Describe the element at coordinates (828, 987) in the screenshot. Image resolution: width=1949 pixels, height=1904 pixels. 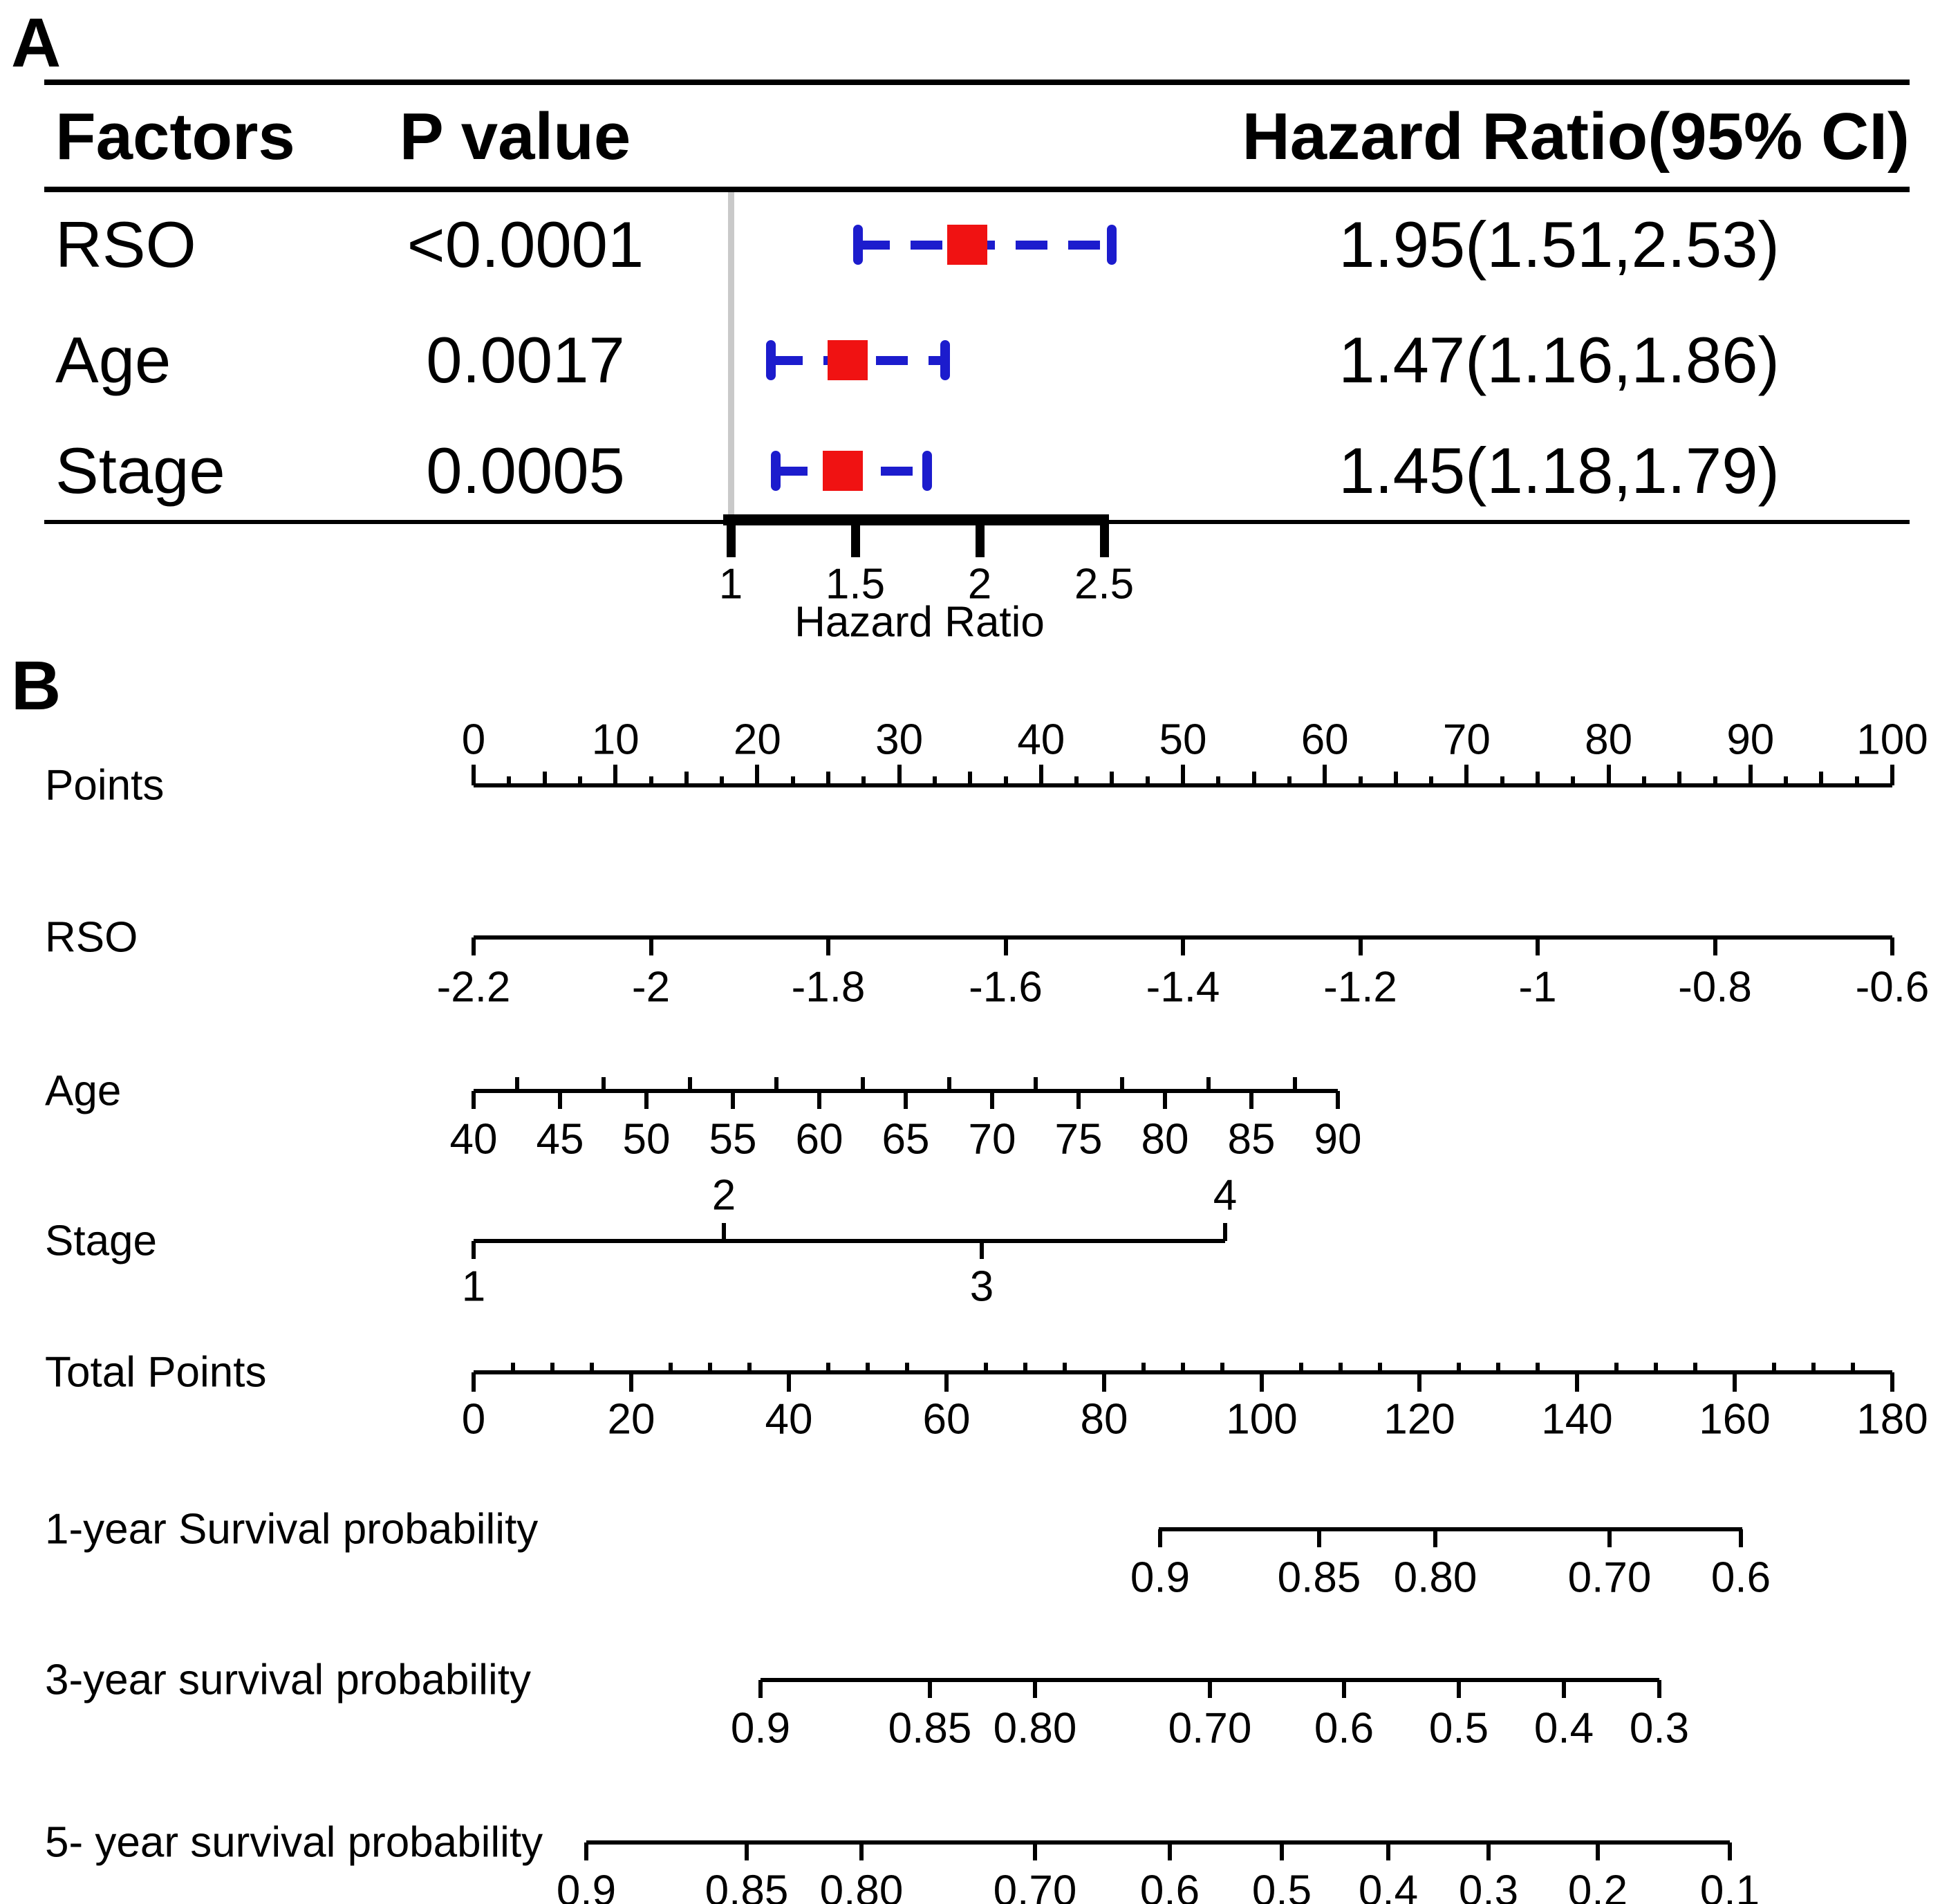
I see `axis-tick-label-rso: -1.8` at that location.